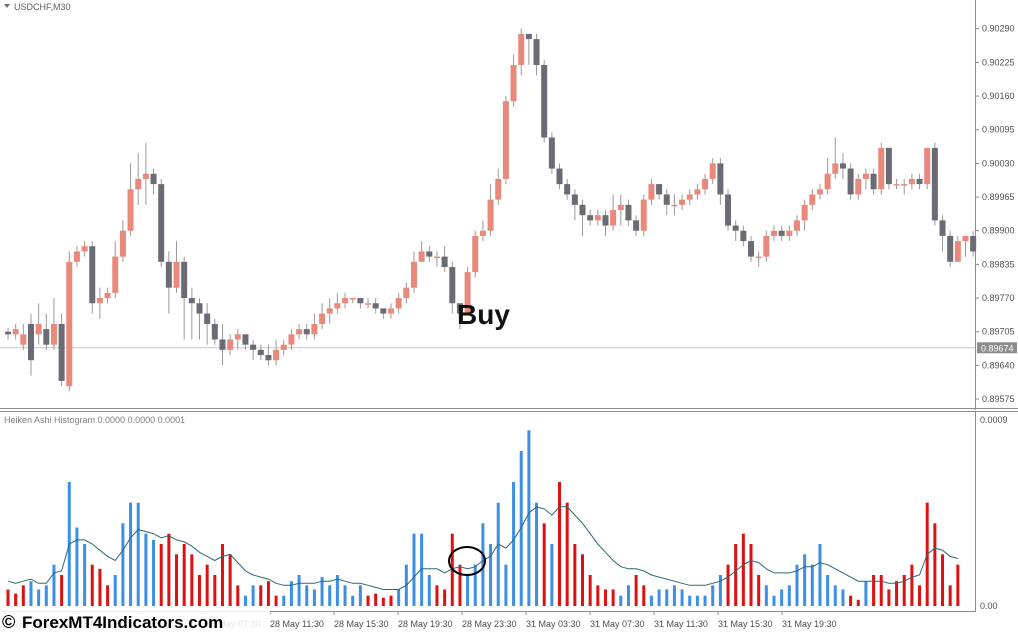 Image resolution: width=1018 pixels, height=636 pixels. I want to click on price-tick-label: 0.89965, so click(998, 197).